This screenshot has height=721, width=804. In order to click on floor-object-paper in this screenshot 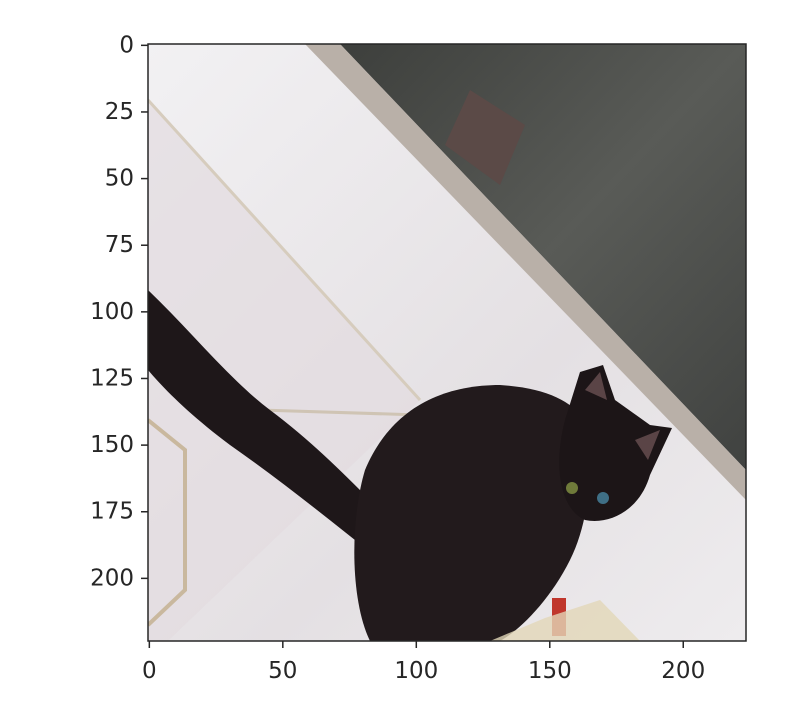, I will do `click(565, 620)`.